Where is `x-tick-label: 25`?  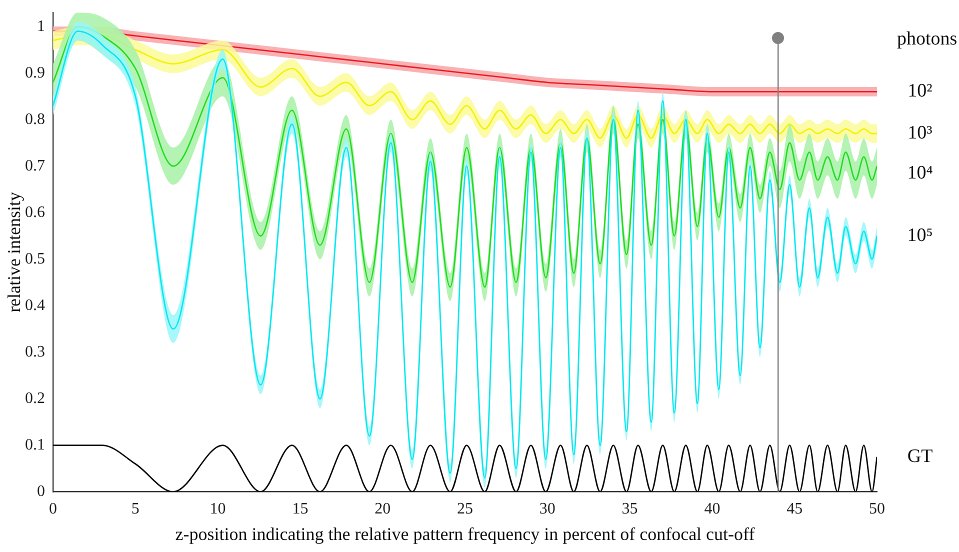 x-tick-label: 25 is located at coordinates (465, 509).